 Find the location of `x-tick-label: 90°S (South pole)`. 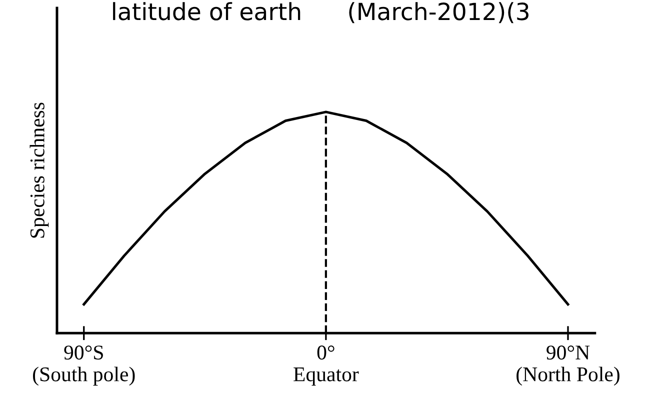

x-tick-label: 90°S (South pole) is located at coordinates (84, 366).